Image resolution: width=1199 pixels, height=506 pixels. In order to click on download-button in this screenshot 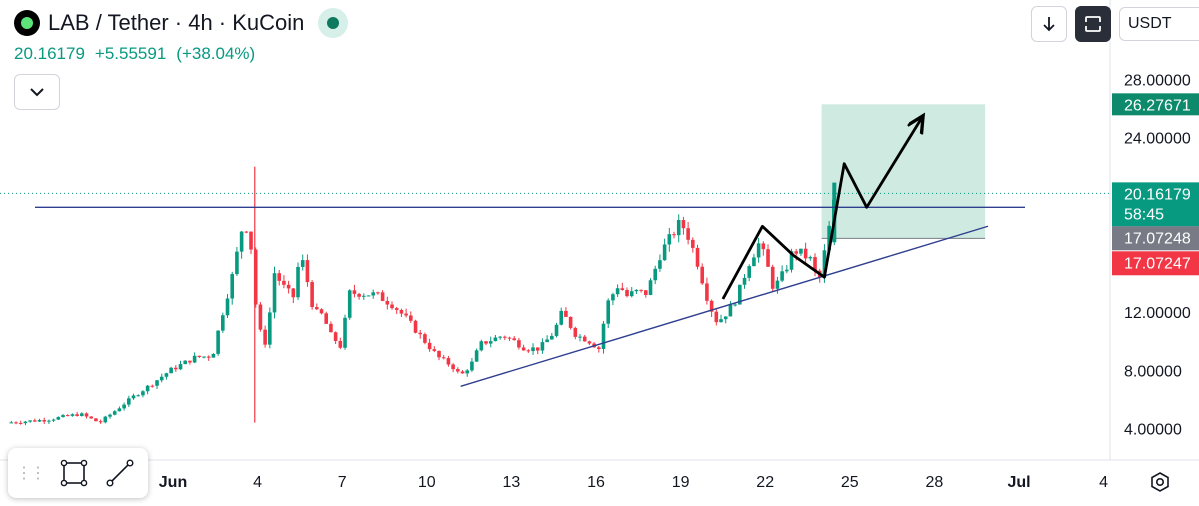, I will do `click(1049, 24)`.